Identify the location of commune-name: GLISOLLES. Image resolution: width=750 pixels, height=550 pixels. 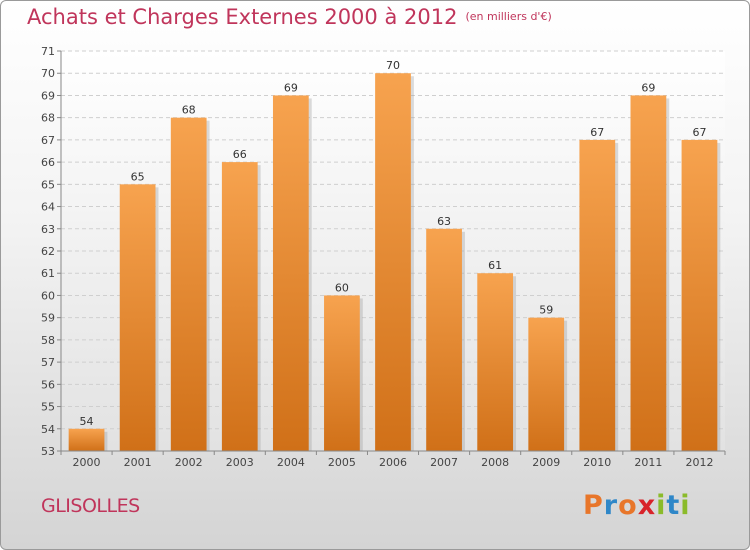
(90, 506).